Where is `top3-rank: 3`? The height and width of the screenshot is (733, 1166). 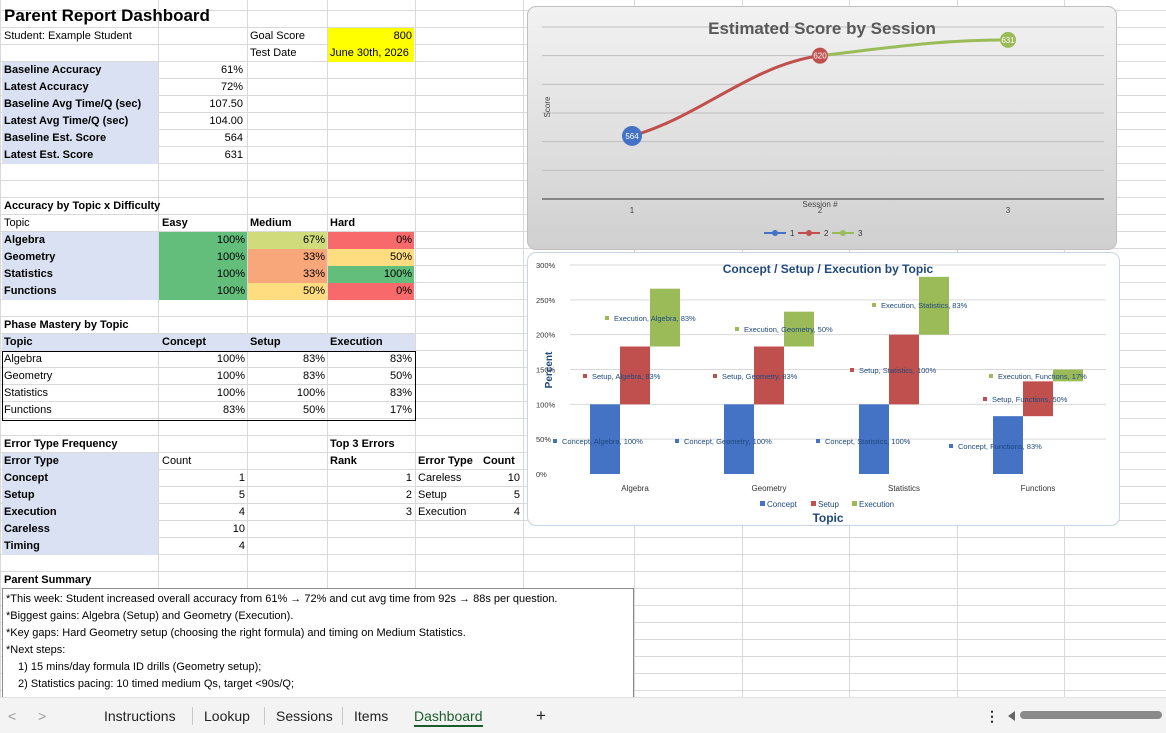
top3-rank: 3 is located at coordinates (408, 512).